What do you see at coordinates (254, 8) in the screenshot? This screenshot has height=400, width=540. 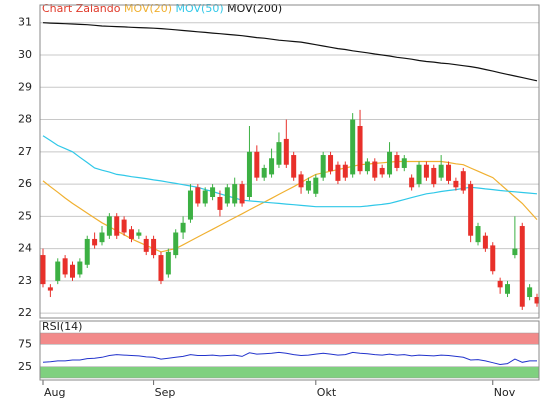 I see `legend-entry: MOV(200)` at bounding box center [254, 8].